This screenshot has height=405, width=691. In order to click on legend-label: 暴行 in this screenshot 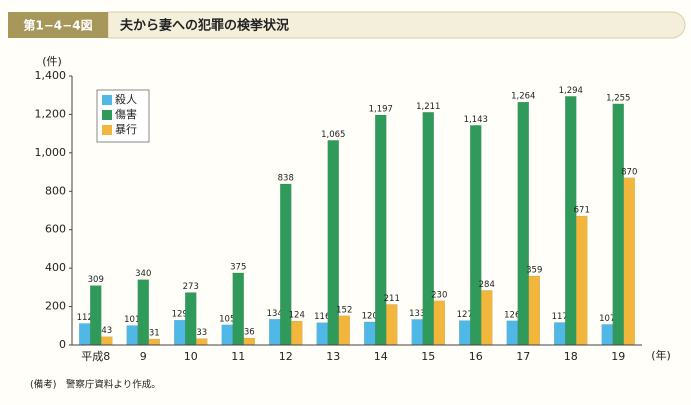, I will do `click(126, 129)`.